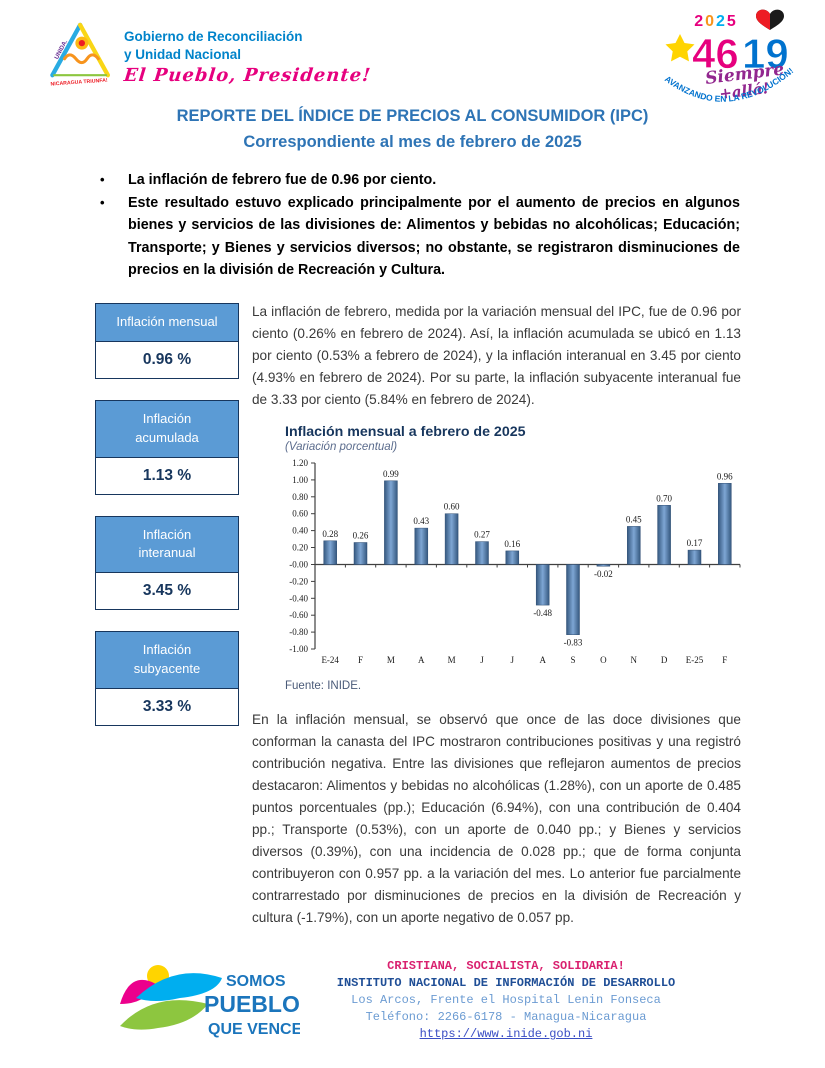  I want to click on stat-box: Inflación acumulada 1.13 %, so click(167, 447).